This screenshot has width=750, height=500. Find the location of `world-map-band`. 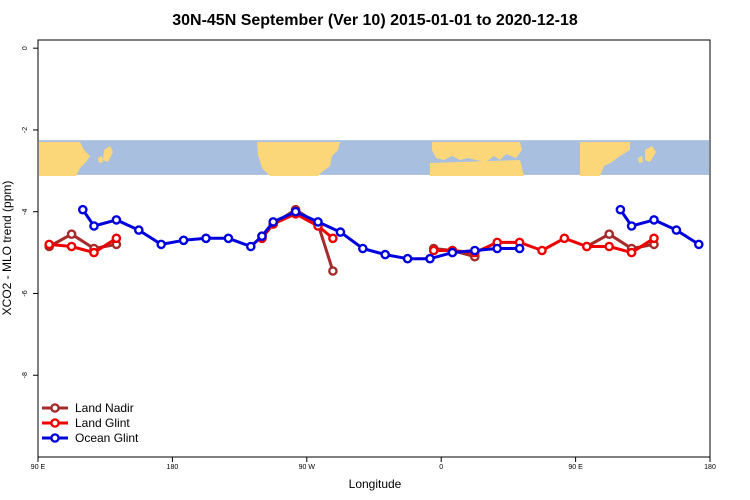

world-map-band is located at coordinates (374, 158).